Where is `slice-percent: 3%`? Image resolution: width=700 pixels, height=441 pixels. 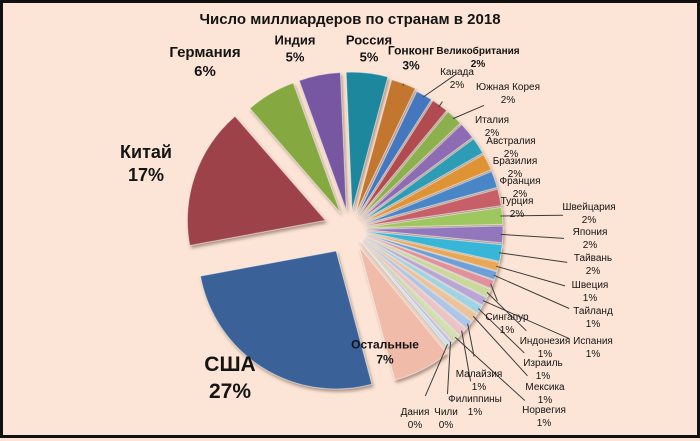 slice-percent: 3% is located at coordinates (411, 66).